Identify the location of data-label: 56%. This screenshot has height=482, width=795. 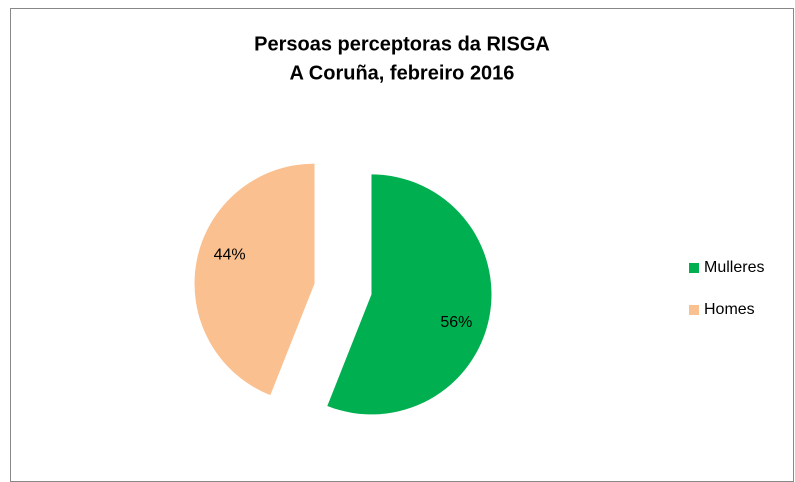
(456, 322).